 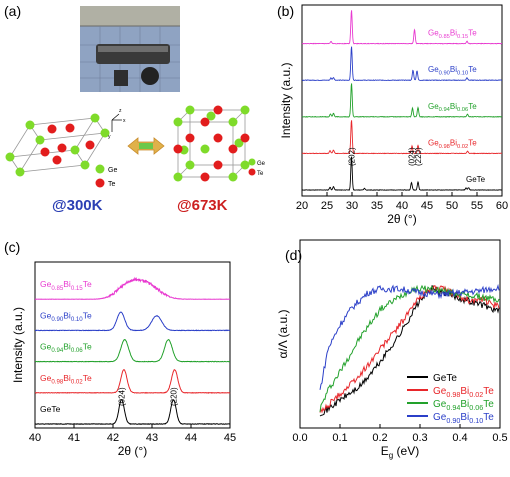 I want to click on legend-label: Ge0.94Bi0.06Te, so click(x=463, y=405).